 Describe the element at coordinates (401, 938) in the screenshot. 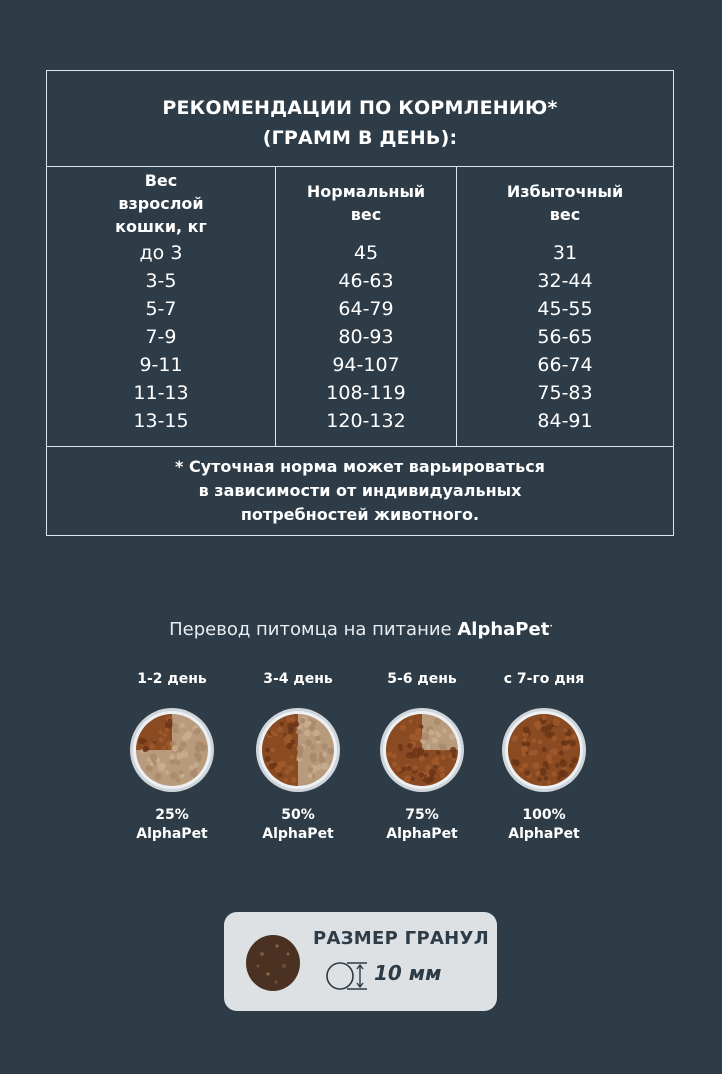

I see `granule-title: РАЗМЕР ГРАНУЛ` at that location.